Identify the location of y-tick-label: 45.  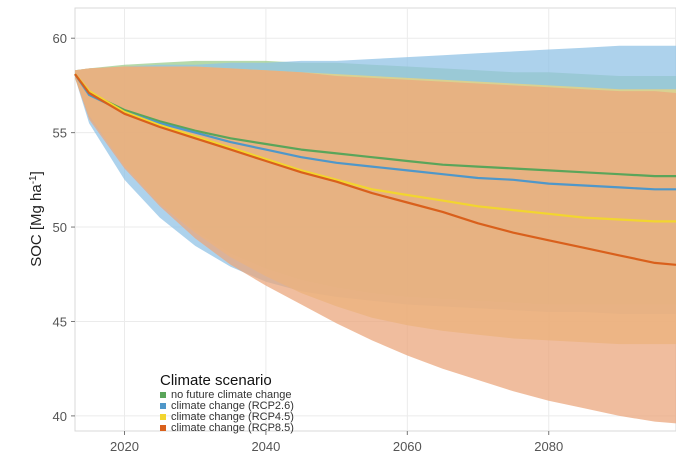
(60, 321).